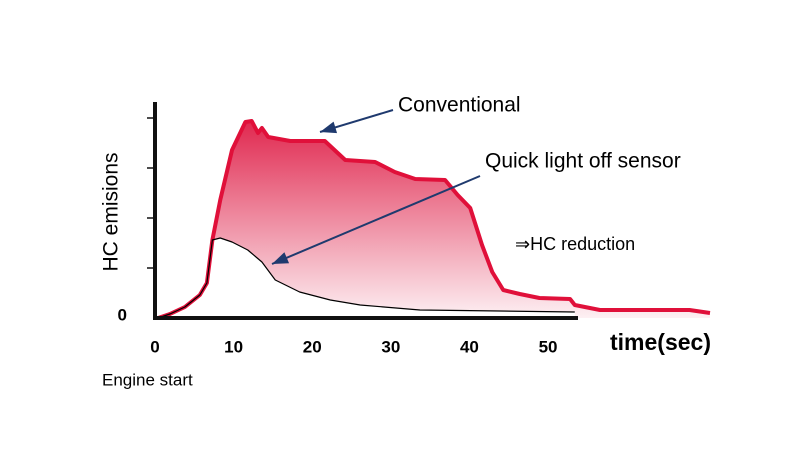 This screenshot has height=450, width=800. Describe the element at coordinates (469, 346) in the screenshot. I see `x-tick-label: 40` at that location.